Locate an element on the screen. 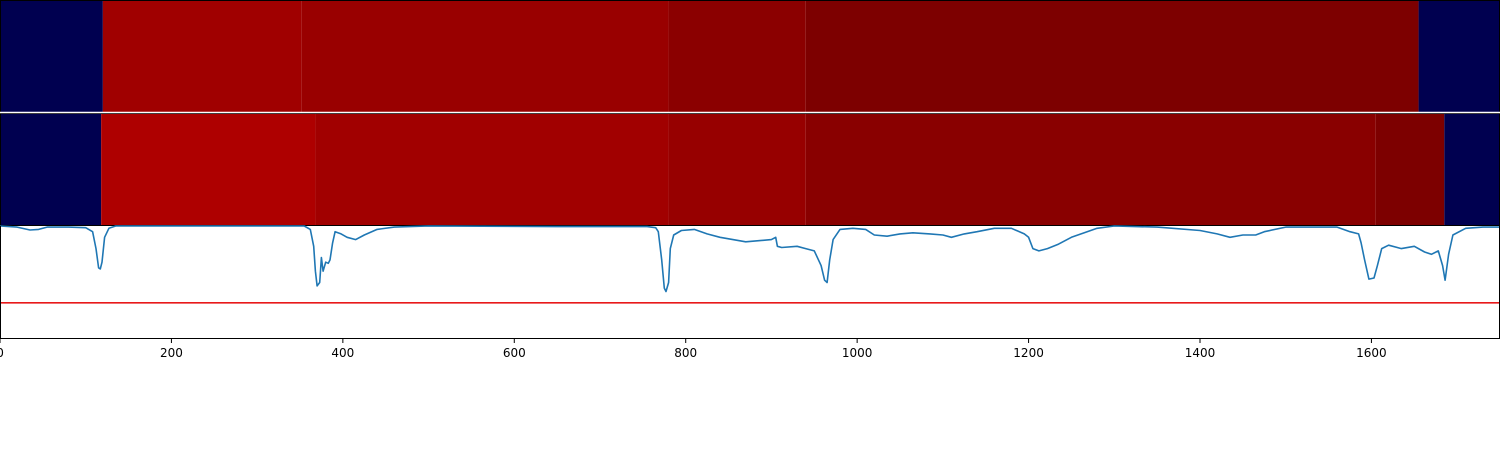 Image resolution: width=1500 pixels, height=454 pixels. x-tick-label: 400 is located at coordinates (342, 353).